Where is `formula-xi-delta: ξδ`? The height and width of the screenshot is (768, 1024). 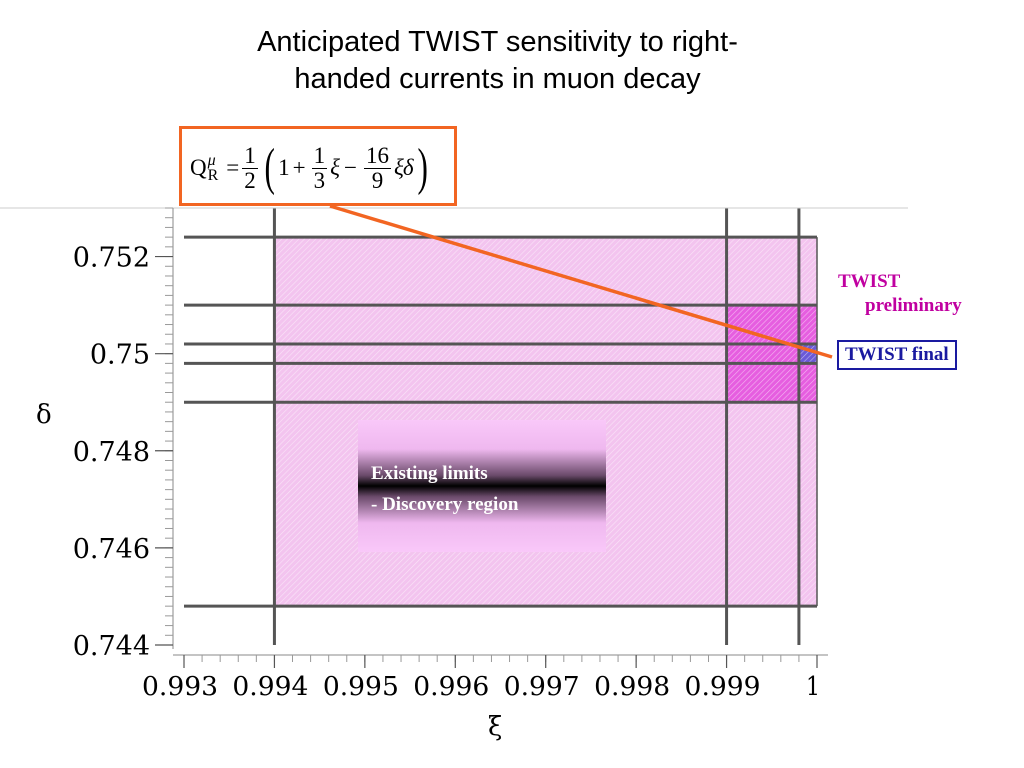 formula-xi-delta: ξδ is located at coordinates (403, 167).